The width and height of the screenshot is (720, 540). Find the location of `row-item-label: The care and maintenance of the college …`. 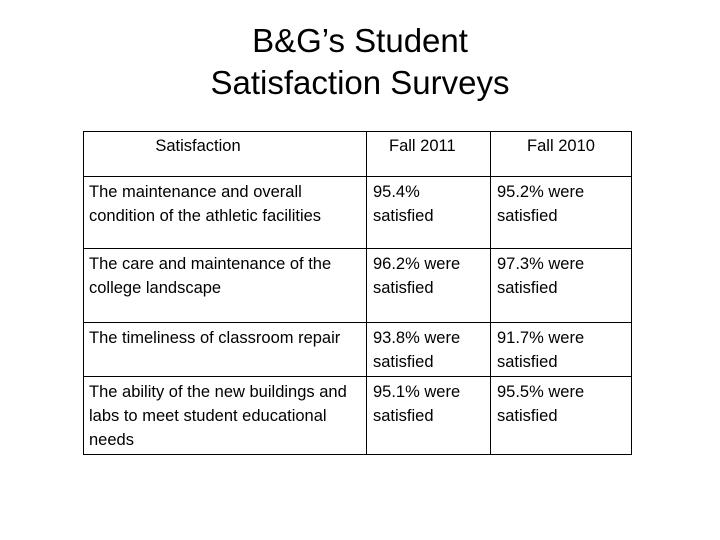

row-item-label: The care and maintenance of the college … is located at coordinates (225, 285).